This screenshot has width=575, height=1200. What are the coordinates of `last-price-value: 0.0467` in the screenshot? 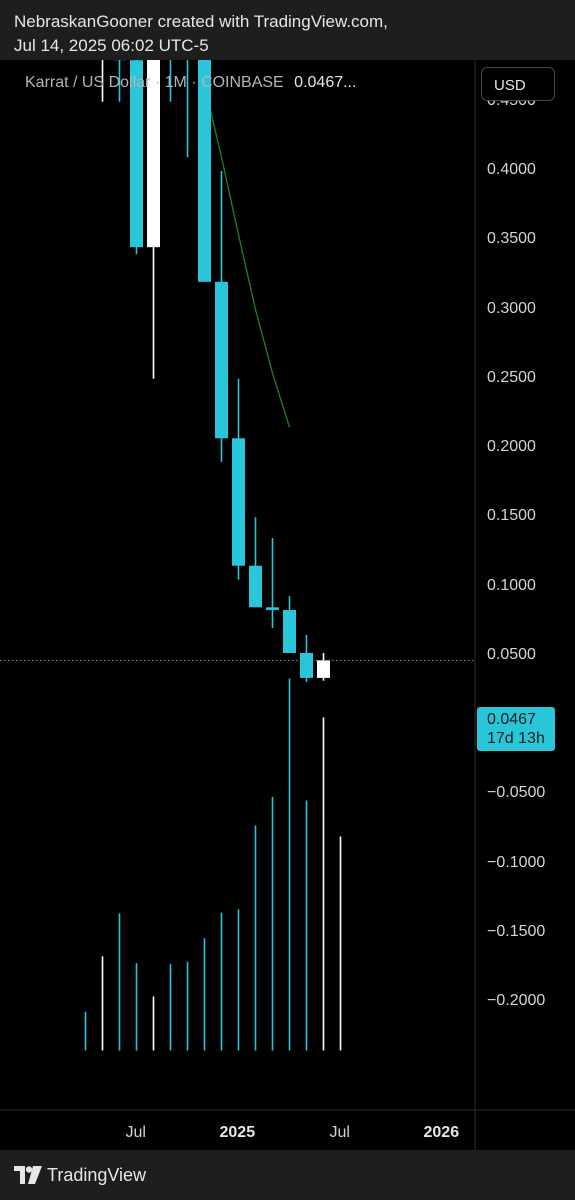 It's located at (511, 719).